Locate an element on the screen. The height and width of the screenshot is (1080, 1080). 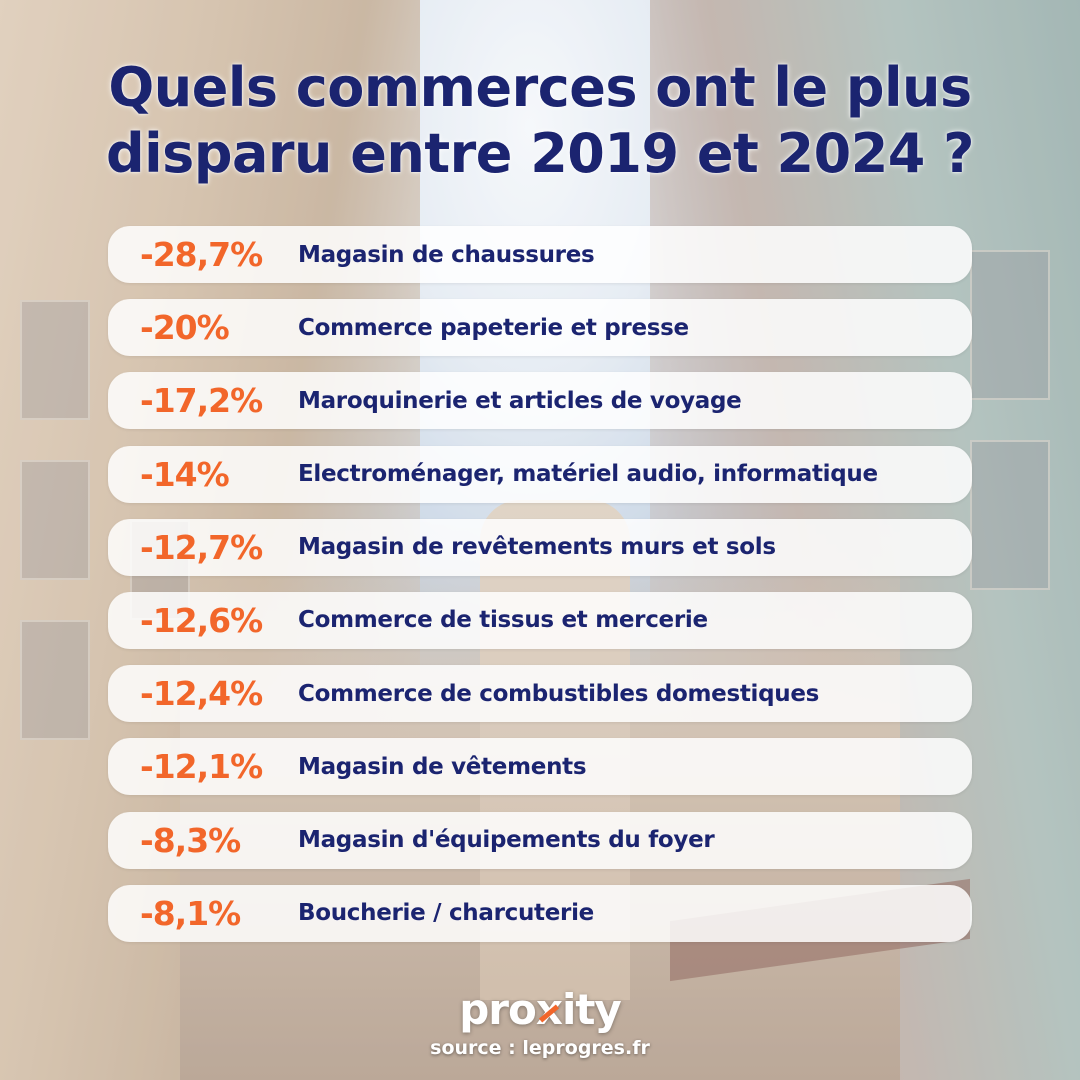
decline-percentage: -14% is located at coordinates (185, 474).